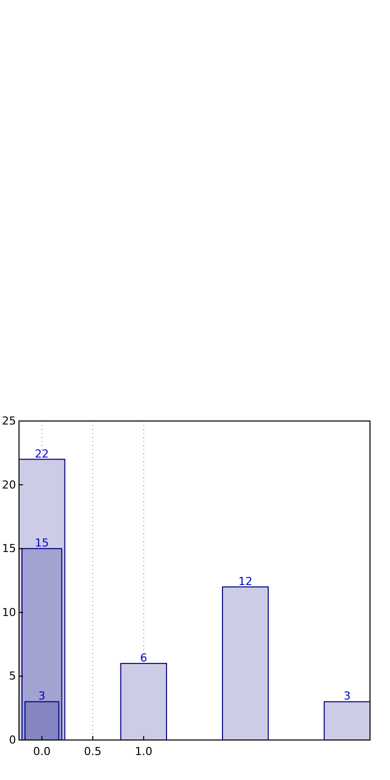 The image size is (390, 780). Describe the element at coordinates (42, 751) in the screenshot. I see `x-tick-label: 0.0` at that location.